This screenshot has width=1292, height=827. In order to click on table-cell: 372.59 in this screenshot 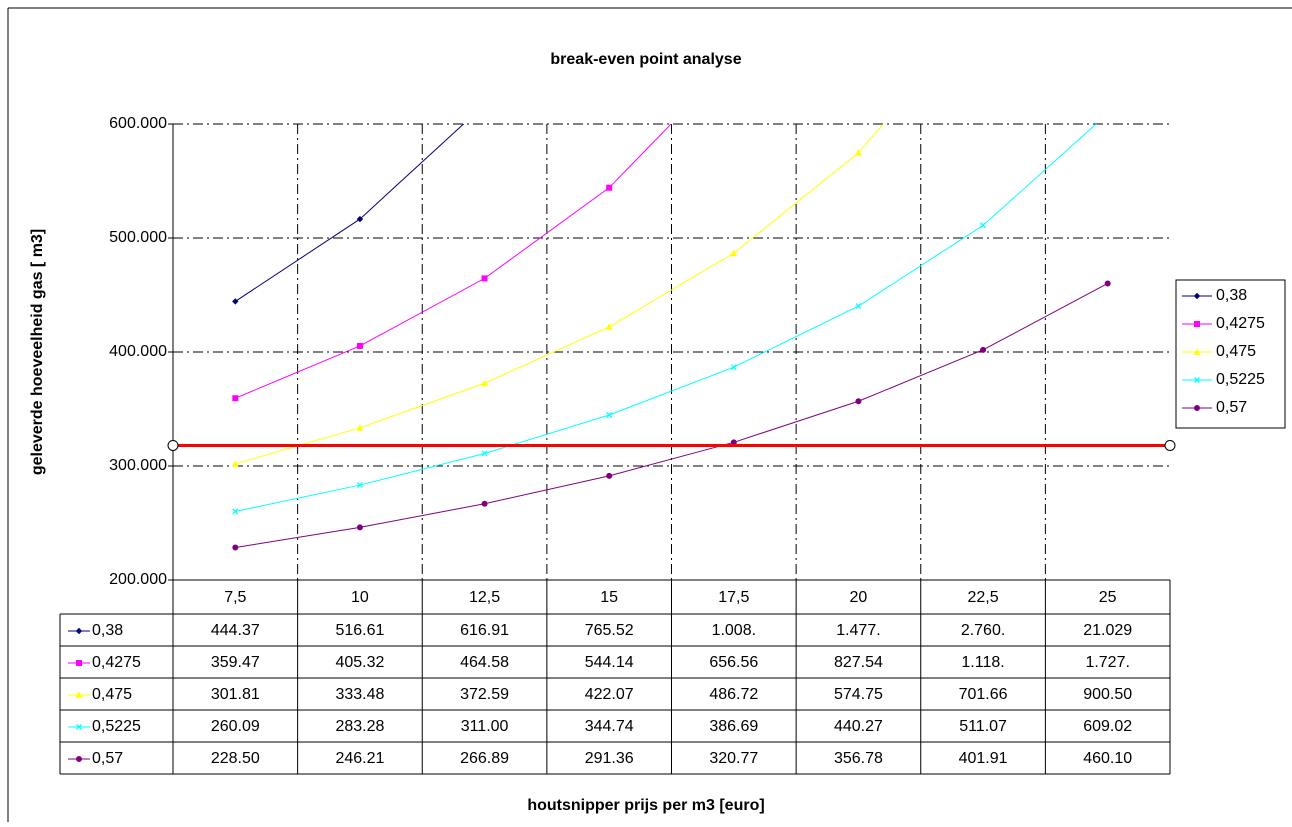, I will do `click(484, 694)`.